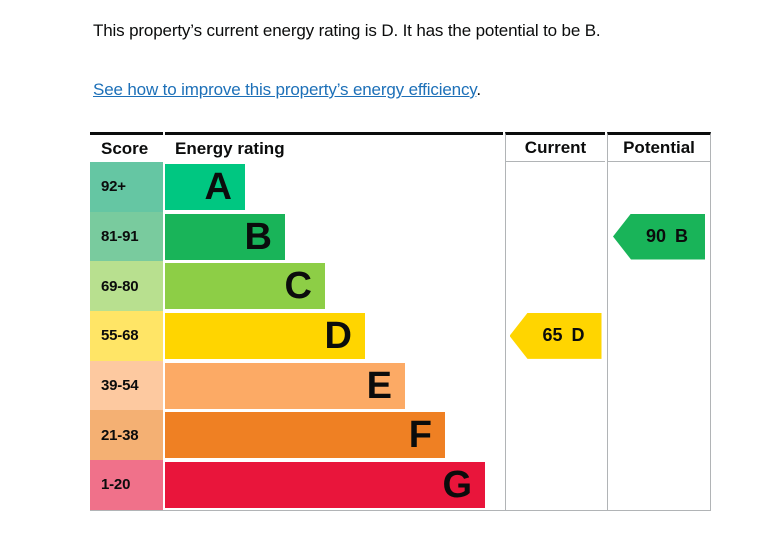 The image size is (776, 549). I want to click on band-letter-a: A, so click(218, 187).